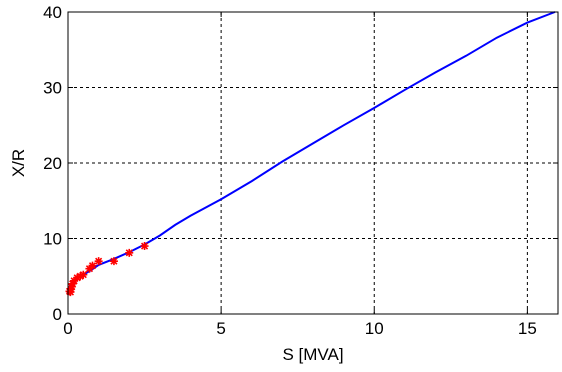  Describe the element at coordinates (312, 354) in the screenshot. I see `x-axis-label: S [MVA]` at that location.